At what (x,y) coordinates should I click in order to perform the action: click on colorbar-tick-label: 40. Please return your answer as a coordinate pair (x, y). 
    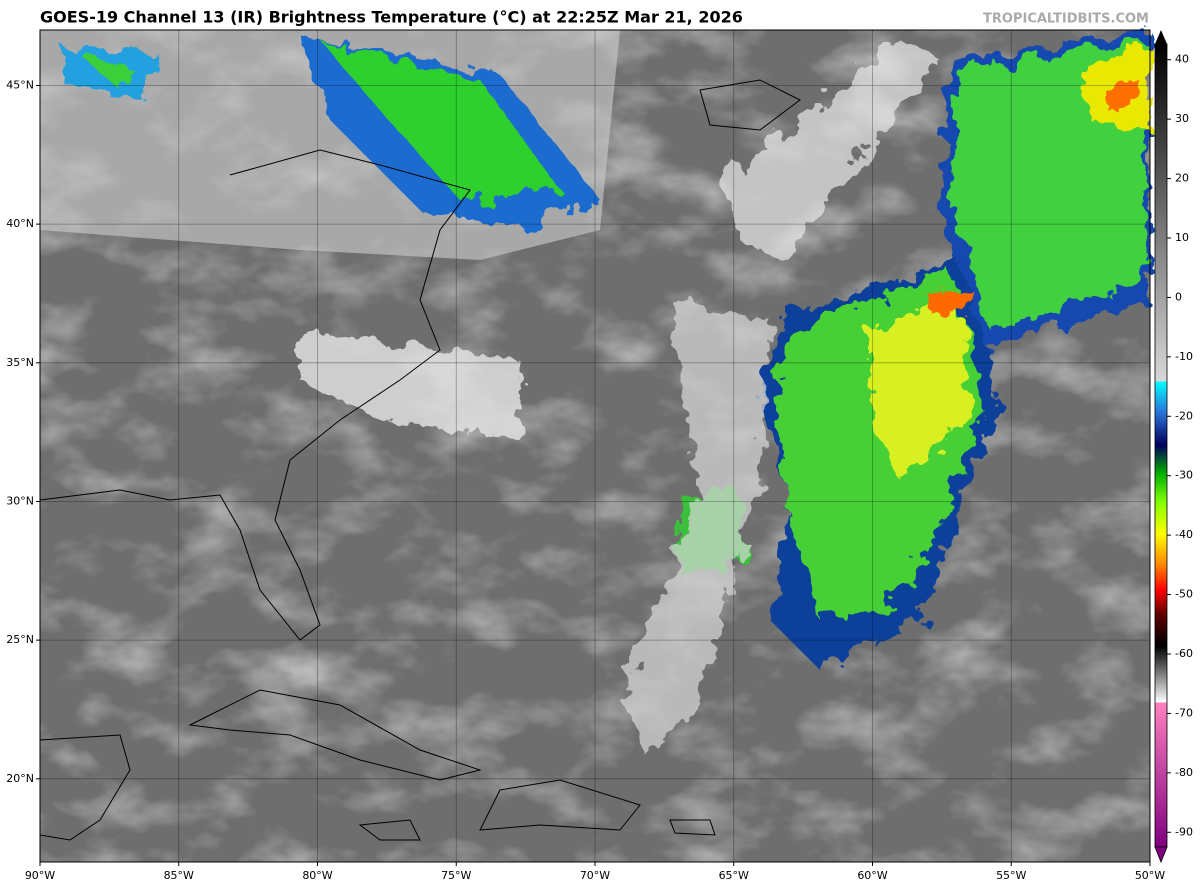
    Looking at the image, I should click on (1182, 59).